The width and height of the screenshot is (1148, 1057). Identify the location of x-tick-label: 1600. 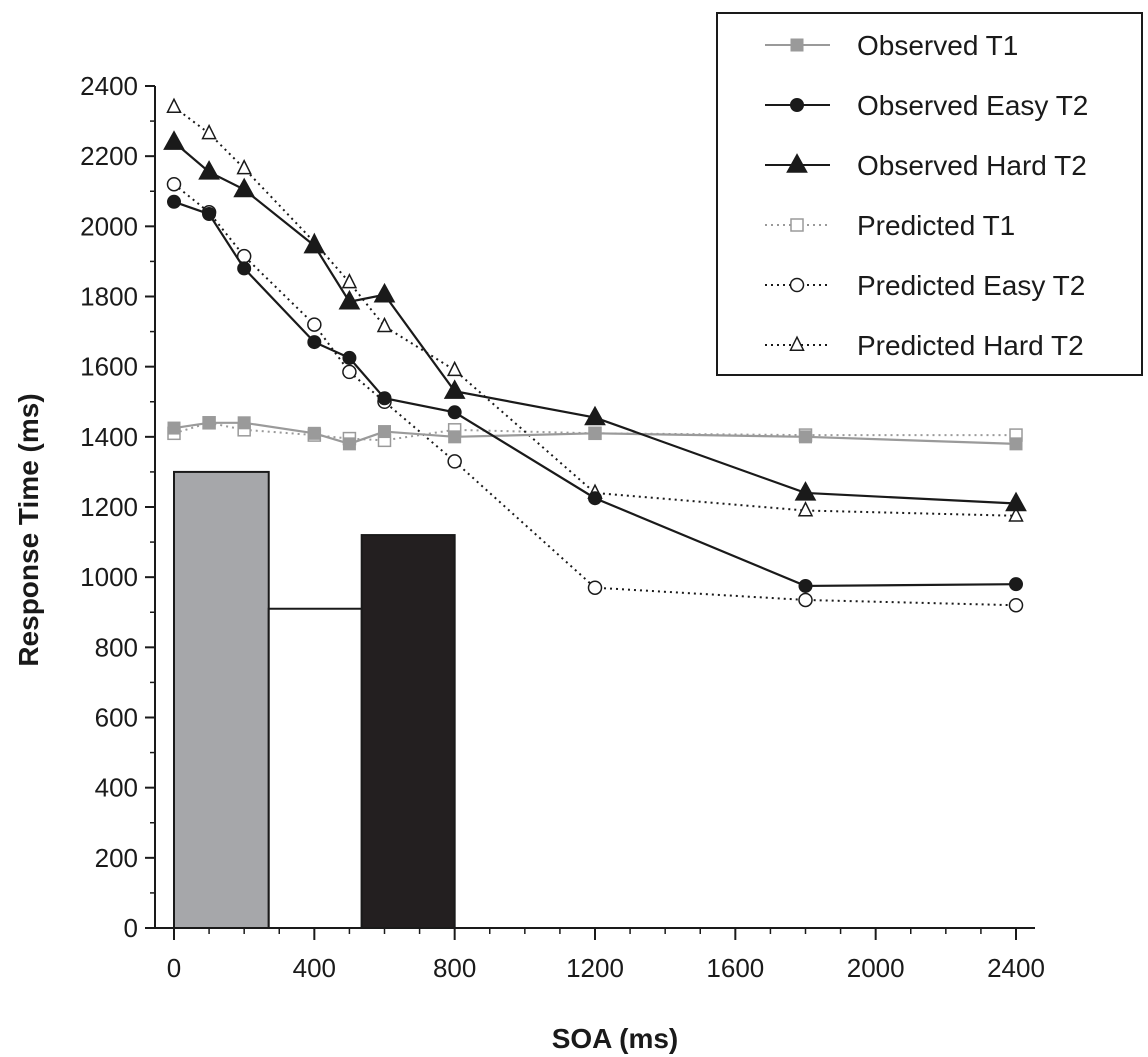
(735, 968).